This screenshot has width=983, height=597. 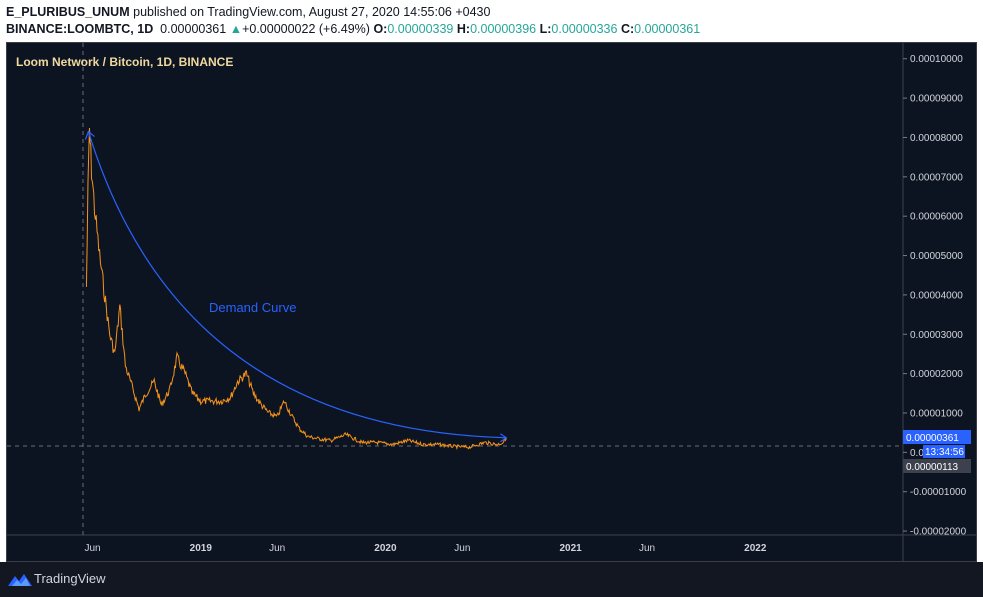 What do you see at coordinates (545, 29) in the screenshot?
I see `low-label: L:` at bounding box center [545, 29].